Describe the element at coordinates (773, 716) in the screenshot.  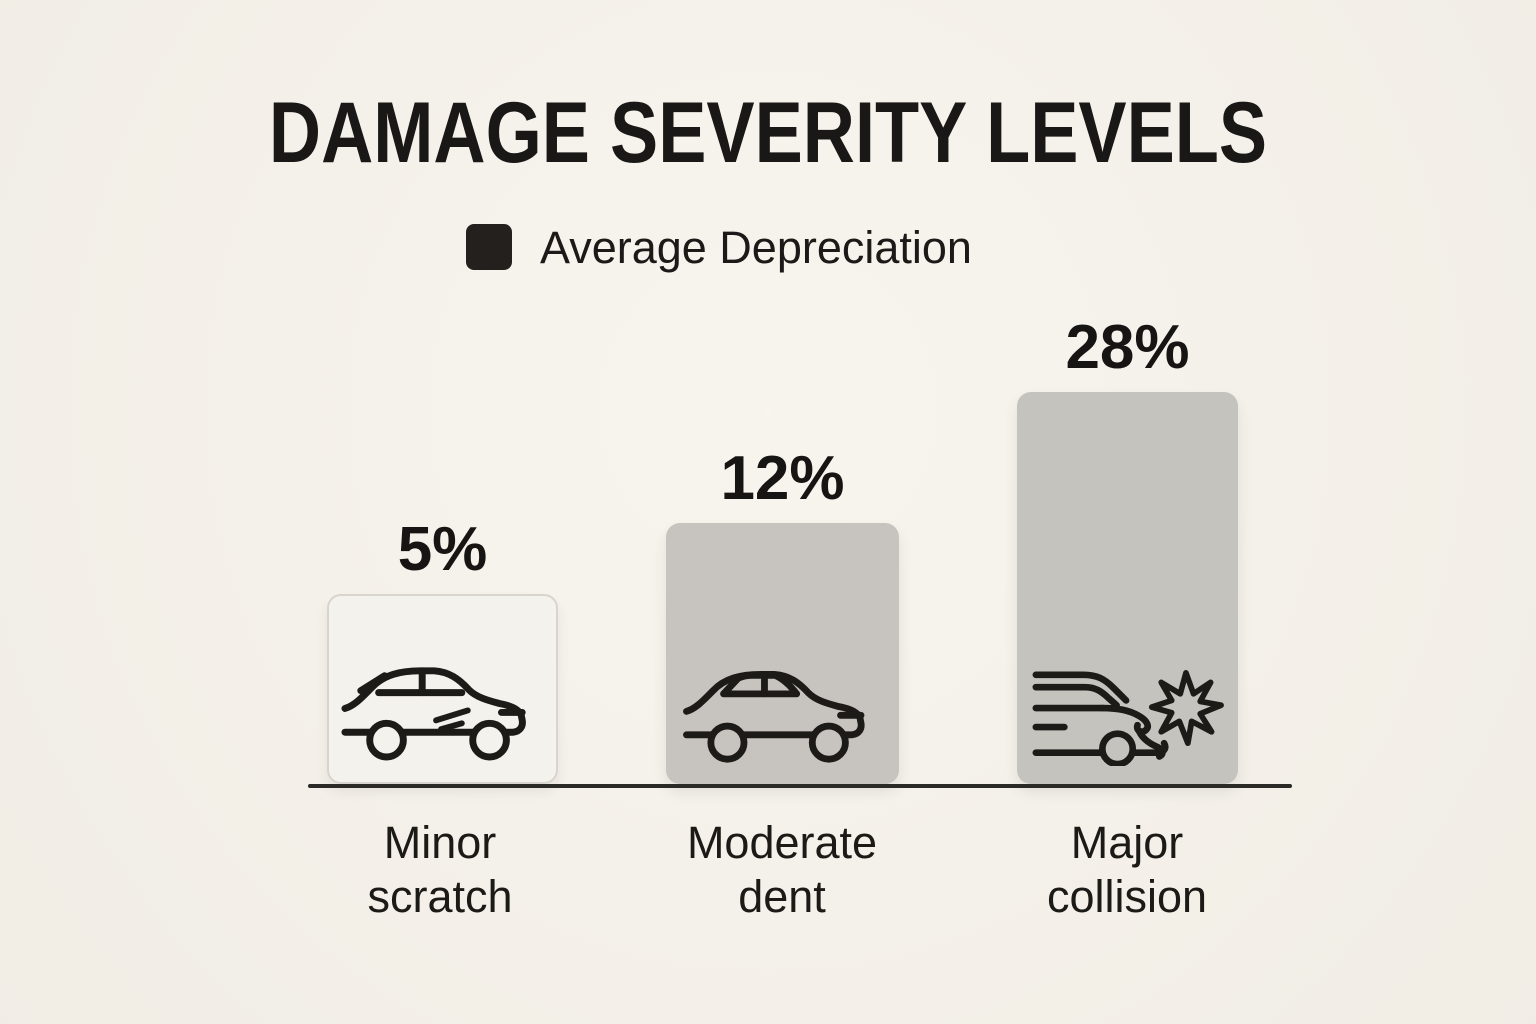
I see `car-dented-icon` at that location.